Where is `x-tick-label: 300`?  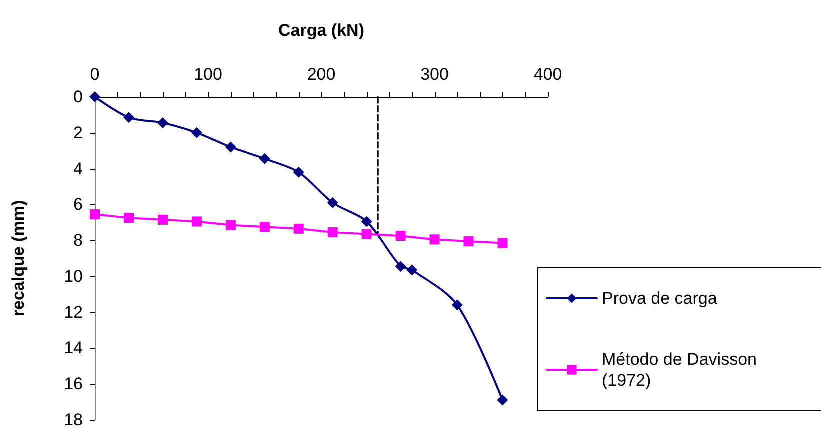
x-tick-label: 300 is located at coordinates (434, 74).